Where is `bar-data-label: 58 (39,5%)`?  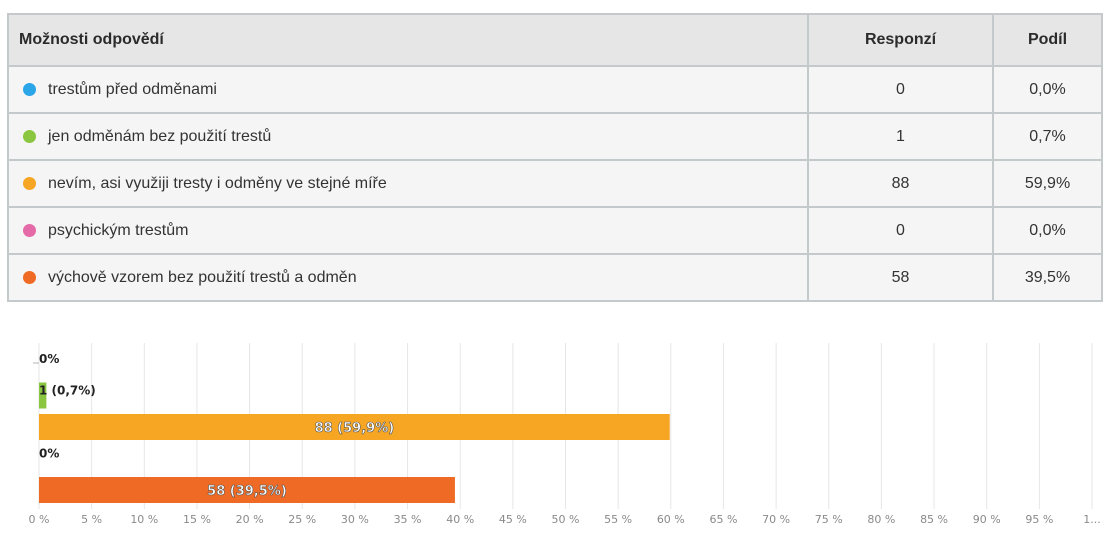
bar-data-label: 58 (39,5%) is located at coordinates (247, 491).